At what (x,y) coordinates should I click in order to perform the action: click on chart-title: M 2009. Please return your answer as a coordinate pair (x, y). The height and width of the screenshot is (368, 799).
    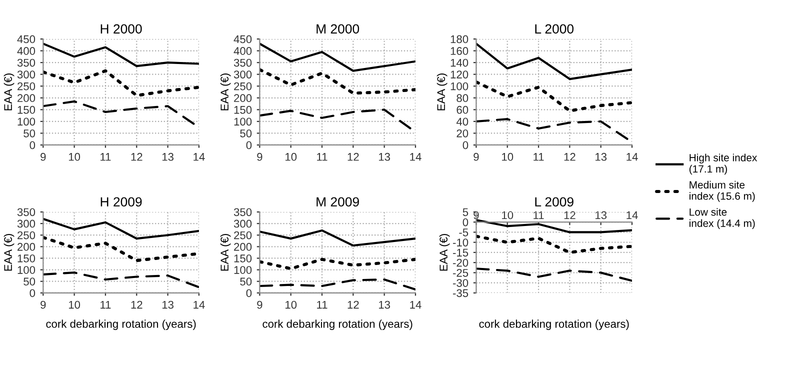
    Looking at the image, I should click on (337, 202).